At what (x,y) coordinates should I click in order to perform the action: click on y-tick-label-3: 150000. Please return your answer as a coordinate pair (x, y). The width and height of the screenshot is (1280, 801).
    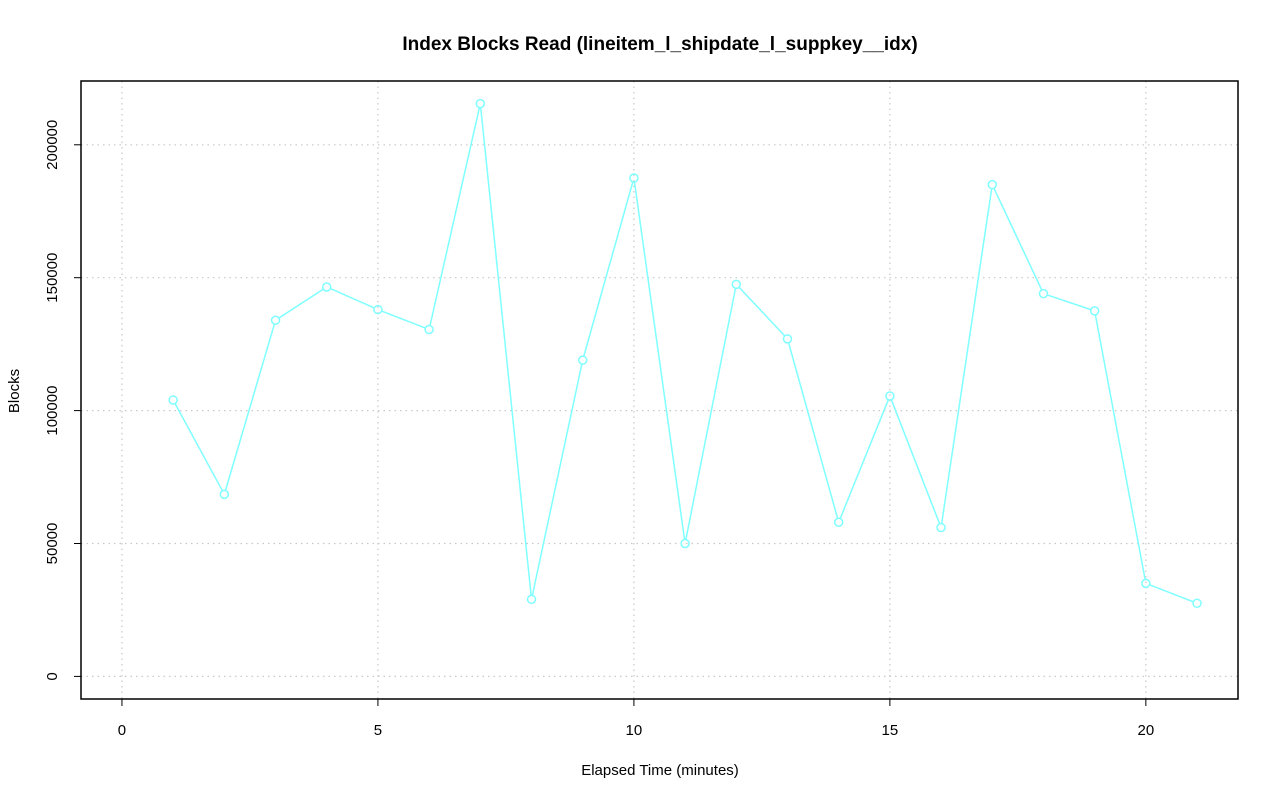
    Looking at the image, I should click on (52, 278).